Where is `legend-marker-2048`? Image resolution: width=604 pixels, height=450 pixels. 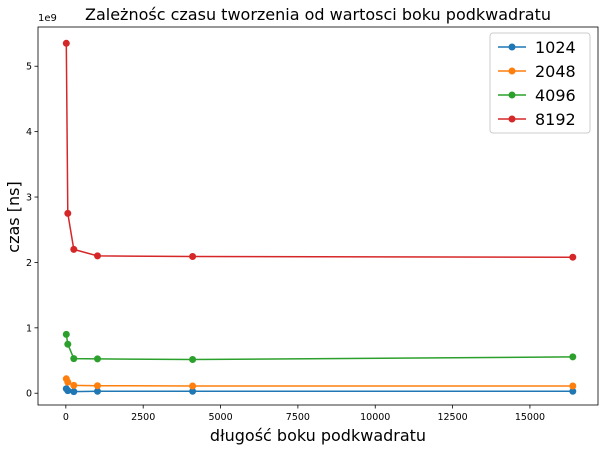 legend-marker-2048 is located at coordinates (512, 71).